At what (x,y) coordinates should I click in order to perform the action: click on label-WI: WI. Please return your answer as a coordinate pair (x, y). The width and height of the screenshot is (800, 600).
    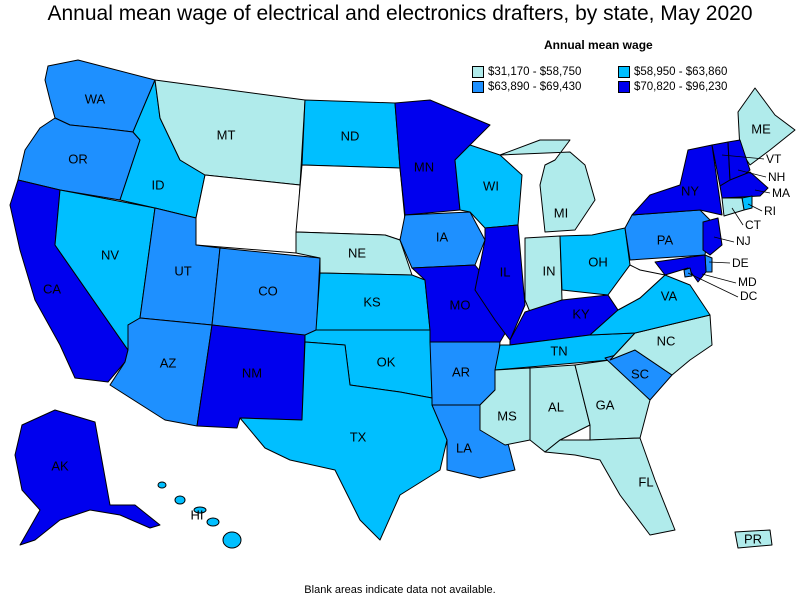
    Looking at the image, I should click on (491, 185).